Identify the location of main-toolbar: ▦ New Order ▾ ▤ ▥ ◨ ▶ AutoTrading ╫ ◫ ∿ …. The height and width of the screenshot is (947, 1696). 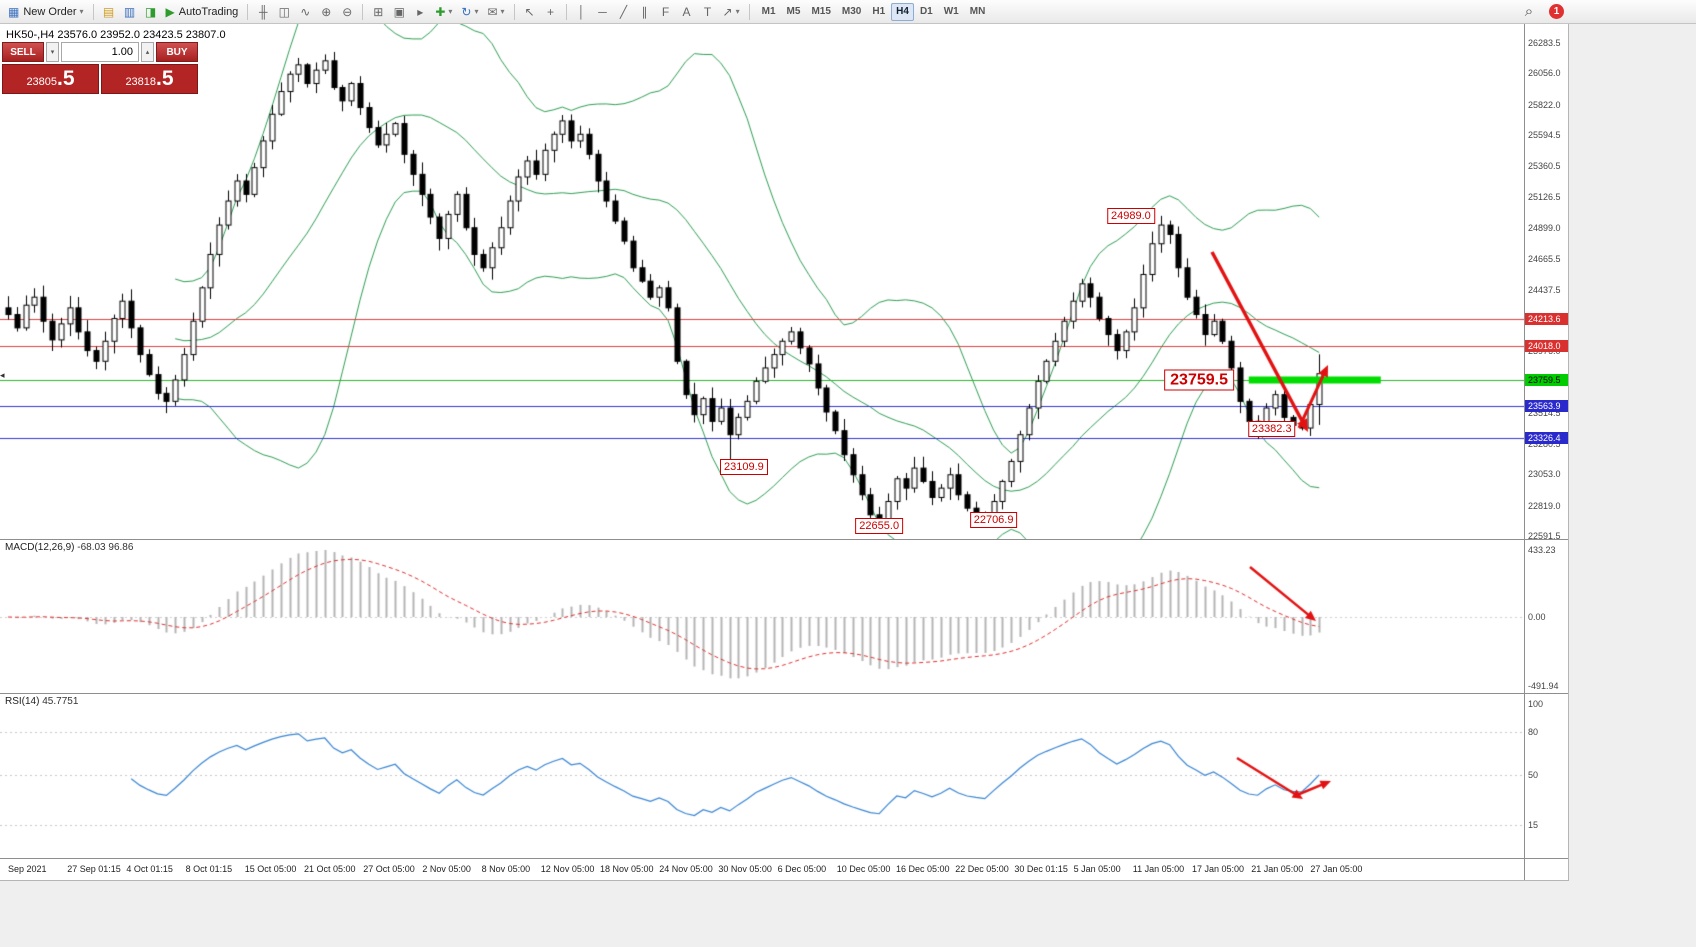
(848, 12).